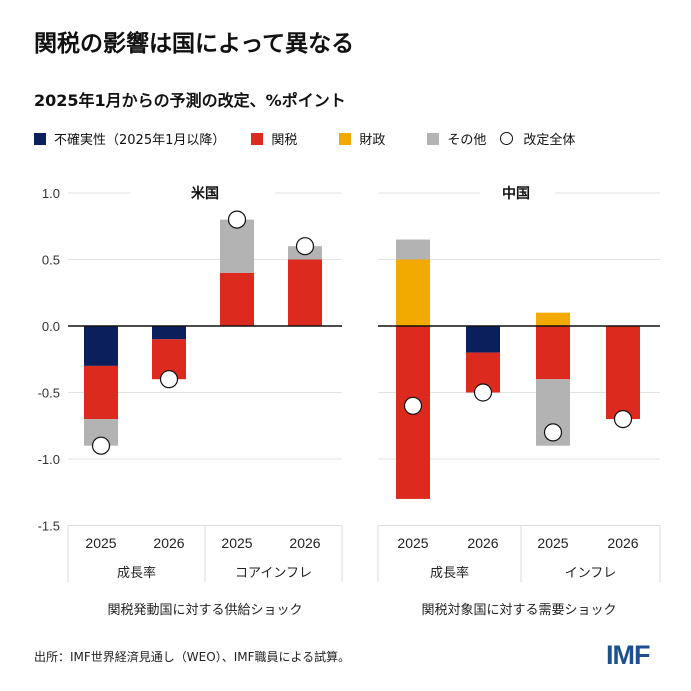  I want to click on legend-label: 財政, so click(372, 140).